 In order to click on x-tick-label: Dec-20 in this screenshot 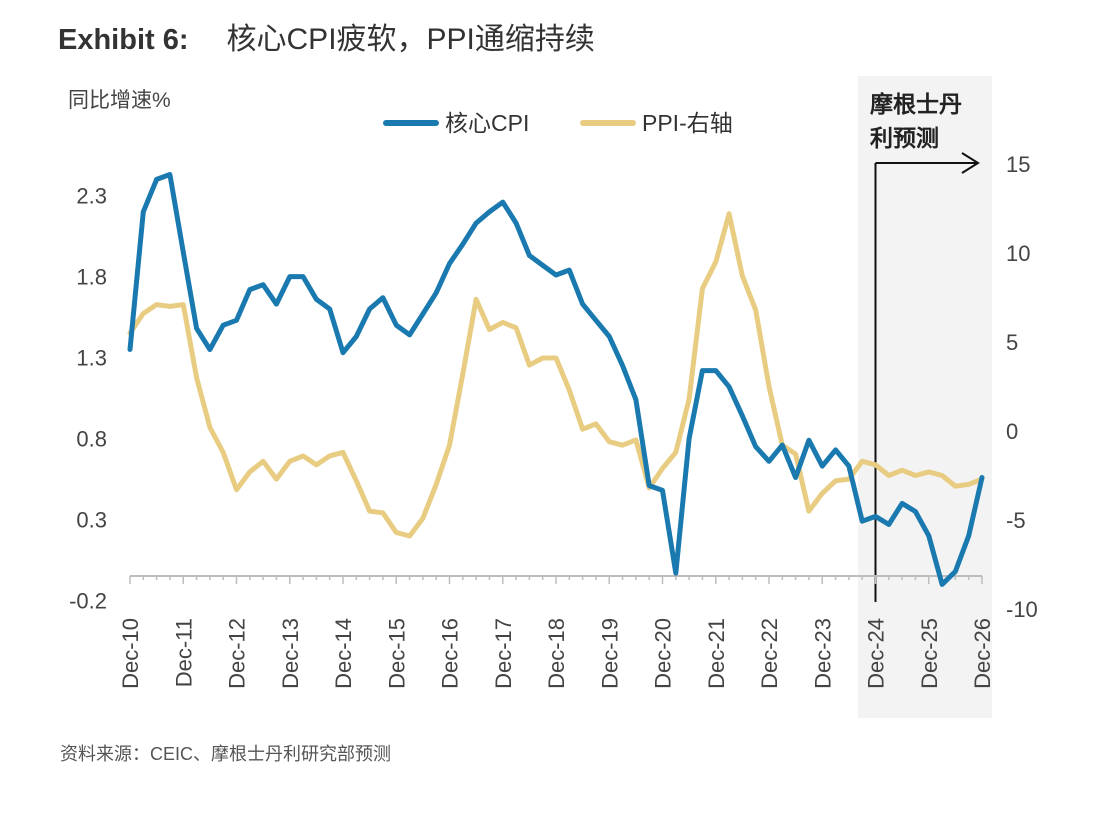, I will do `click(663, 653)`.